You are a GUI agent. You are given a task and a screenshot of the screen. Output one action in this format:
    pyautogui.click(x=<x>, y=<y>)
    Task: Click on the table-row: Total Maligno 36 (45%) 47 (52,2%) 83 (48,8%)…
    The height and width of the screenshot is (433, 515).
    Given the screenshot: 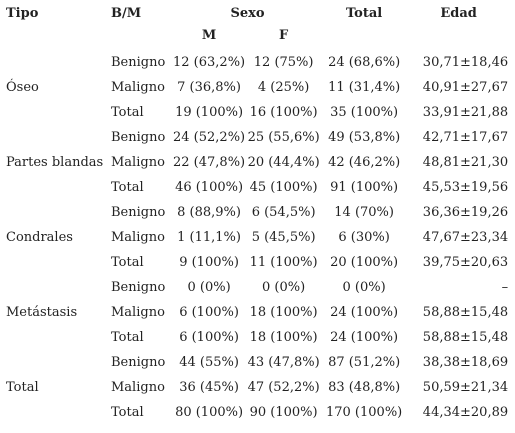 What is the action you would take?
    pyautogui.click(x=257, y=387)
    